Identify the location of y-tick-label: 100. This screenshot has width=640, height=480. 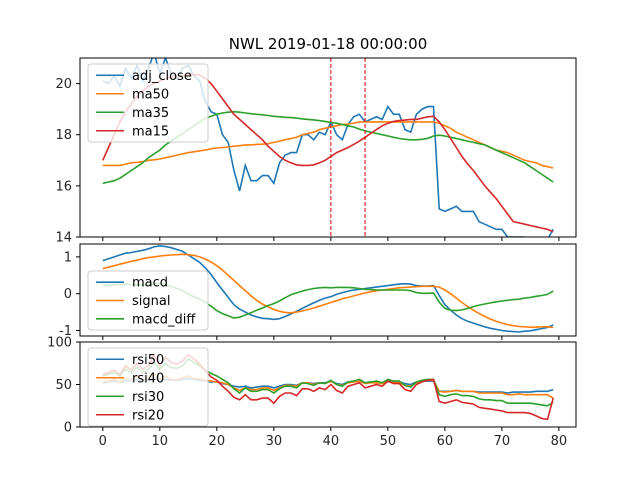
(59, 343).